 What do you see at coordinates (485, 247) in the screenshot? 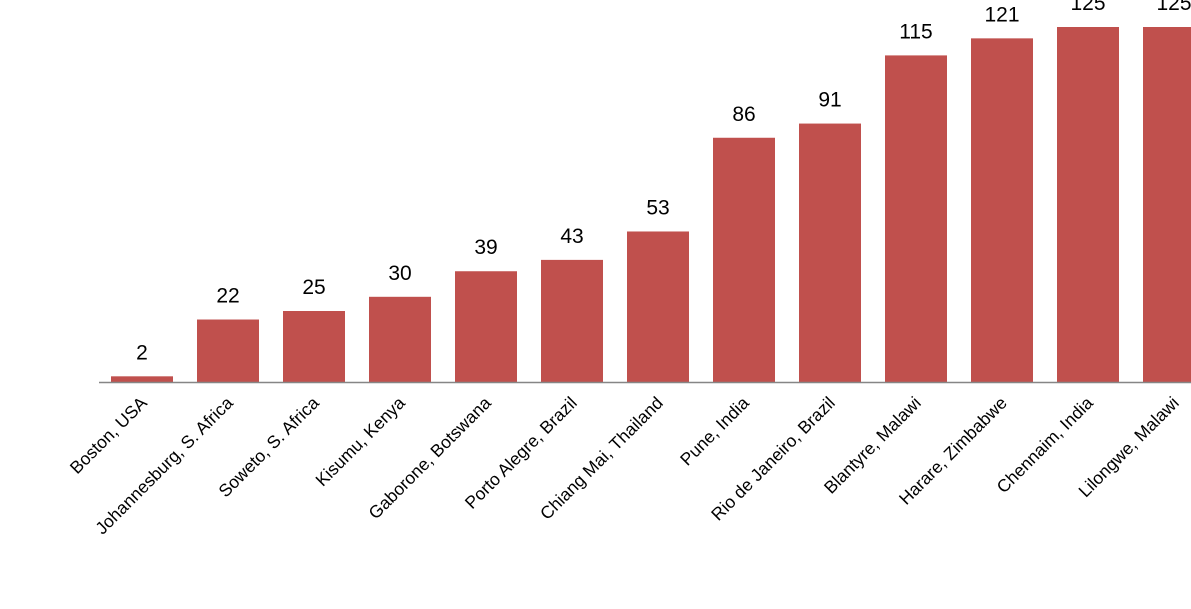
I see `bar-value-label: 39` at bounding box center [485, 247].